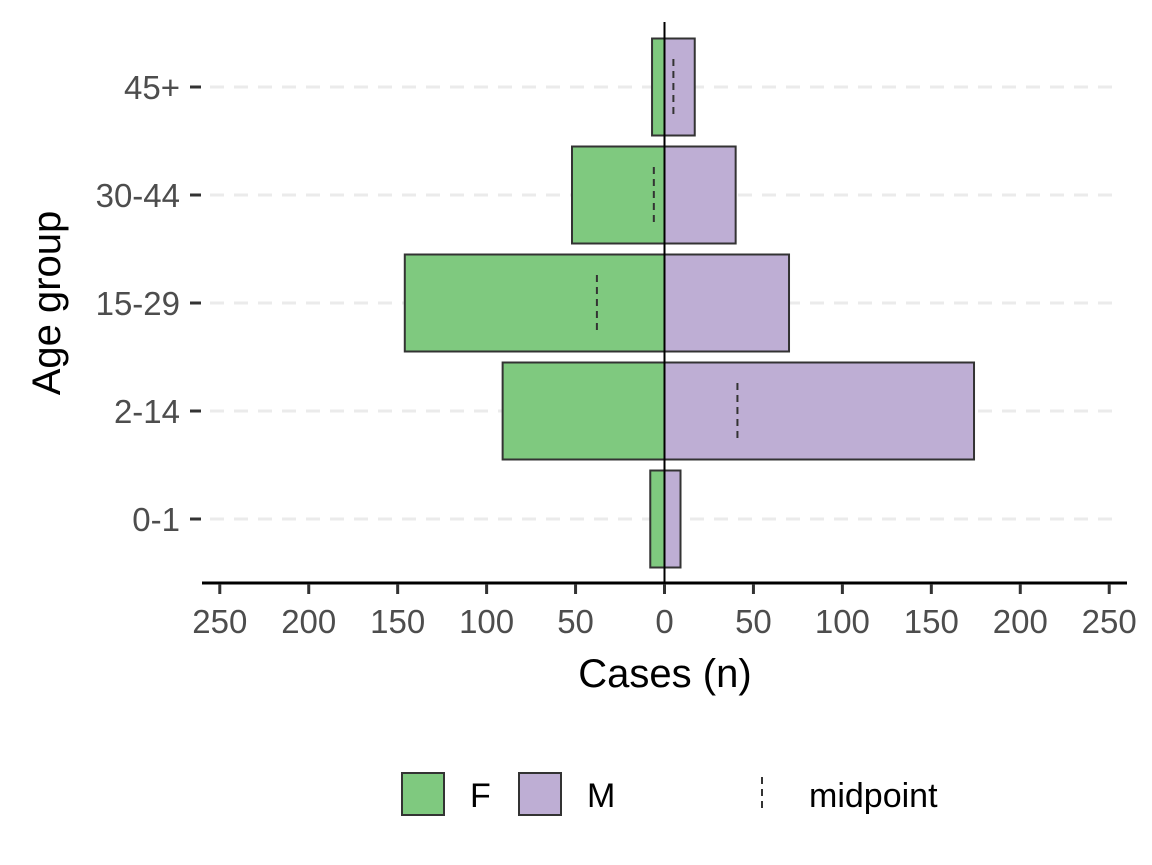  Describe the element at coordinates (753, 621) in the screenshot. I see `x-tick-label-6: 50` at that location.